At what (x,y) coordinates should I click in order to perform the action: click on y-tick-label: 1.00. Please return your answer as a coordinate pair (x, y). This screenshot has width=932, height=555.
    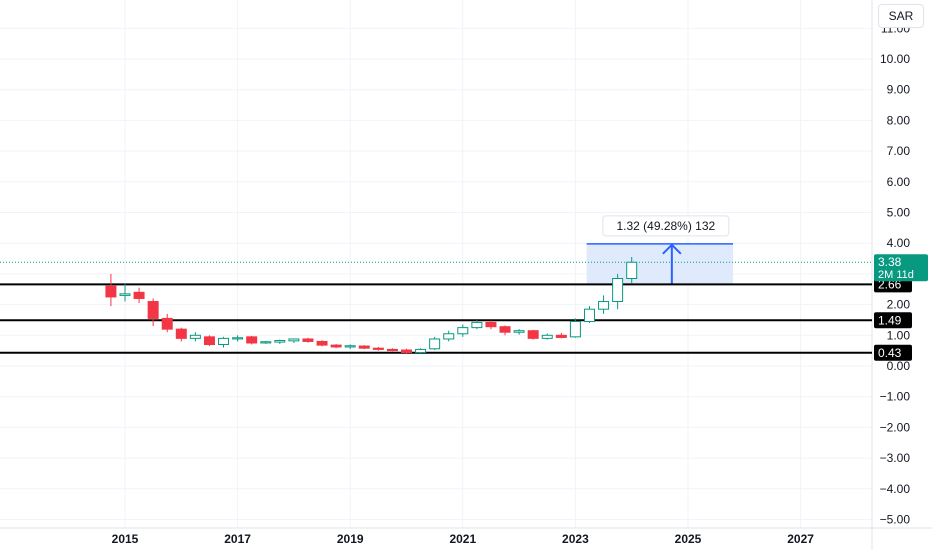
    Looking at the image, I should click on (899, 335).